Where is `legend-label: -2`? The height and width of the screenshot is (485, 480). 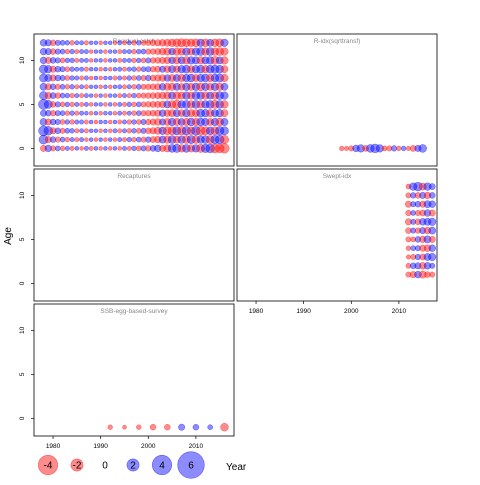 legend-label: -2 is located at coordinates (77, 466).